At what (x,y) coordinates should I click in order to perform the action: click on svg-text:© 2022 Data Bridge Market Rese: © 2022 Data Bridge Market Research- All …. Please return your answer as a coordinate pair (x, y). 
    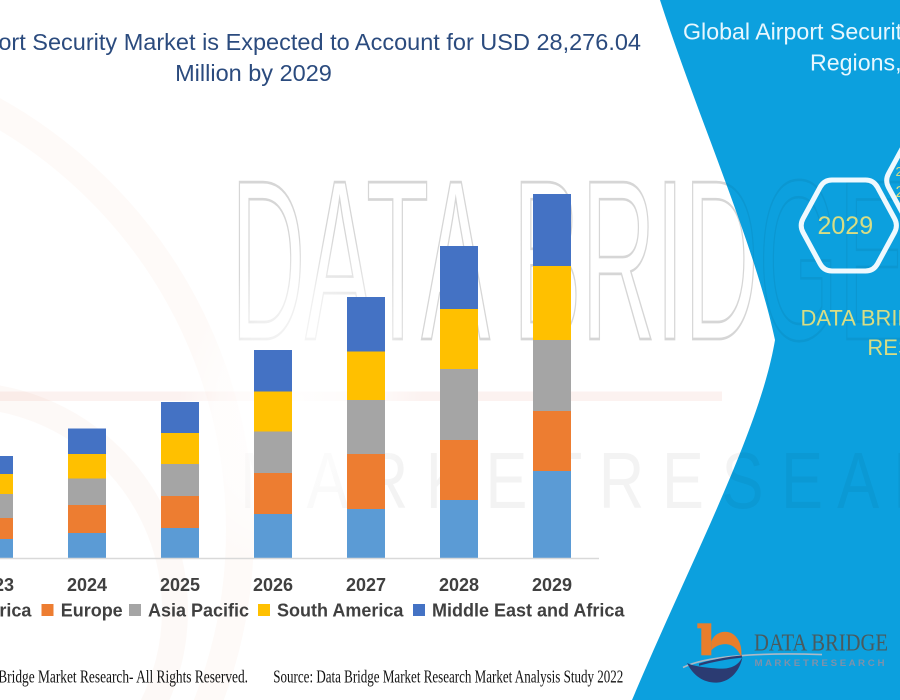
    Looking at the image, I should click on (124, 677).